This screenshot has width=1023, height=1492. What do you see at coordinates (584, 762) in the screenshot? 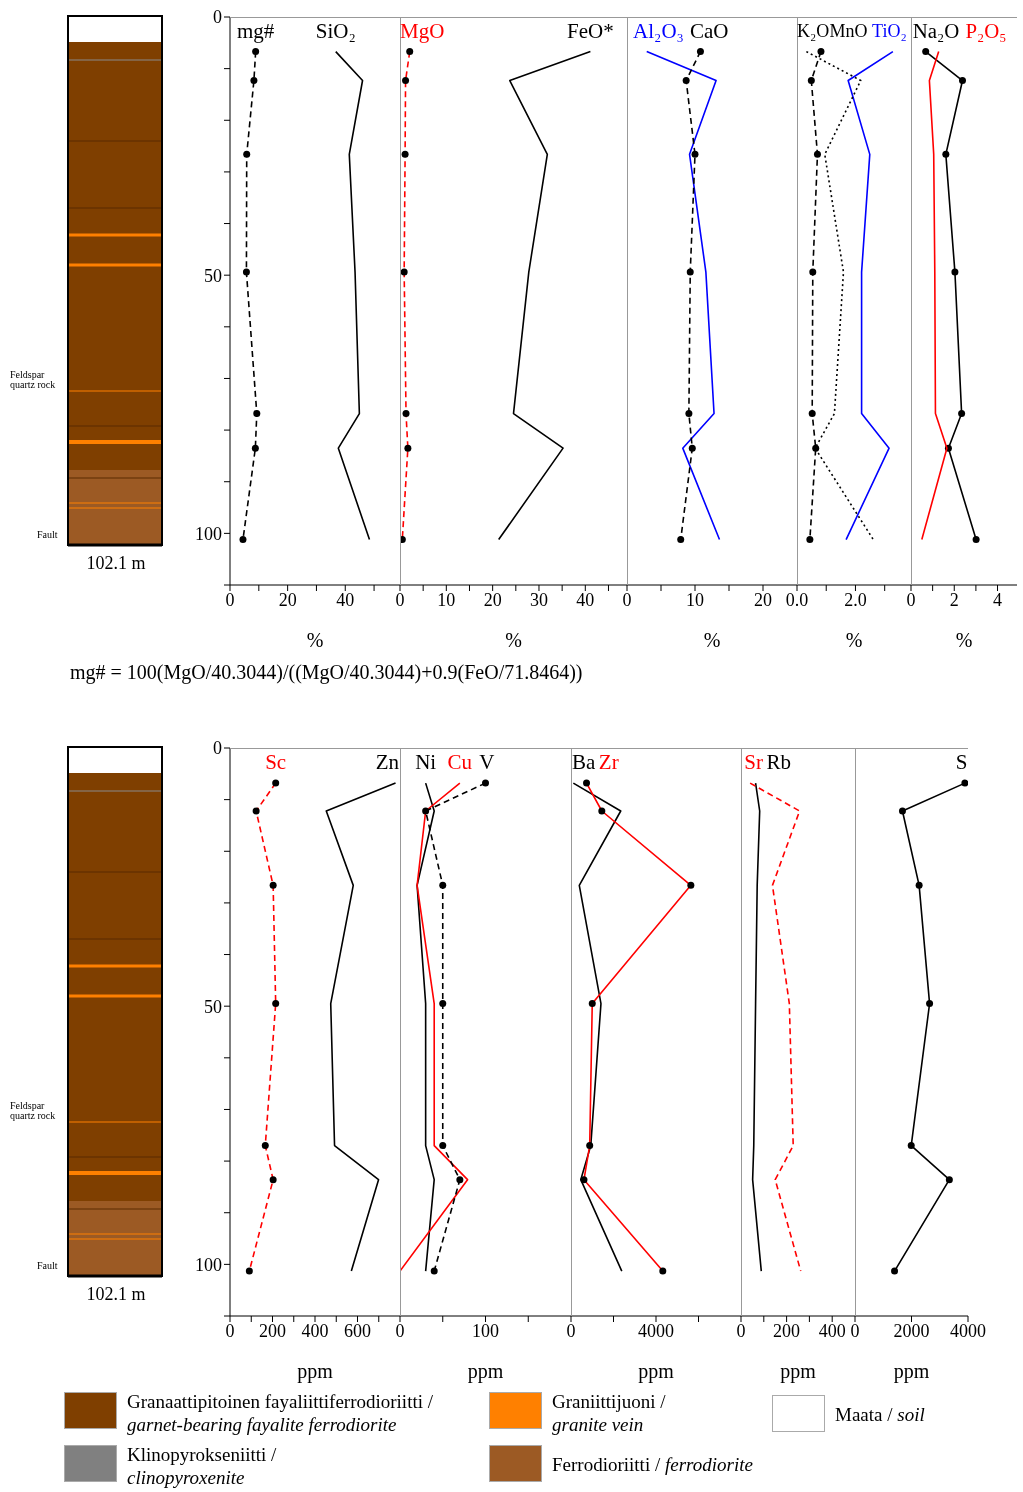
I see `series-label: Ba` at bounding box center [584, 762].